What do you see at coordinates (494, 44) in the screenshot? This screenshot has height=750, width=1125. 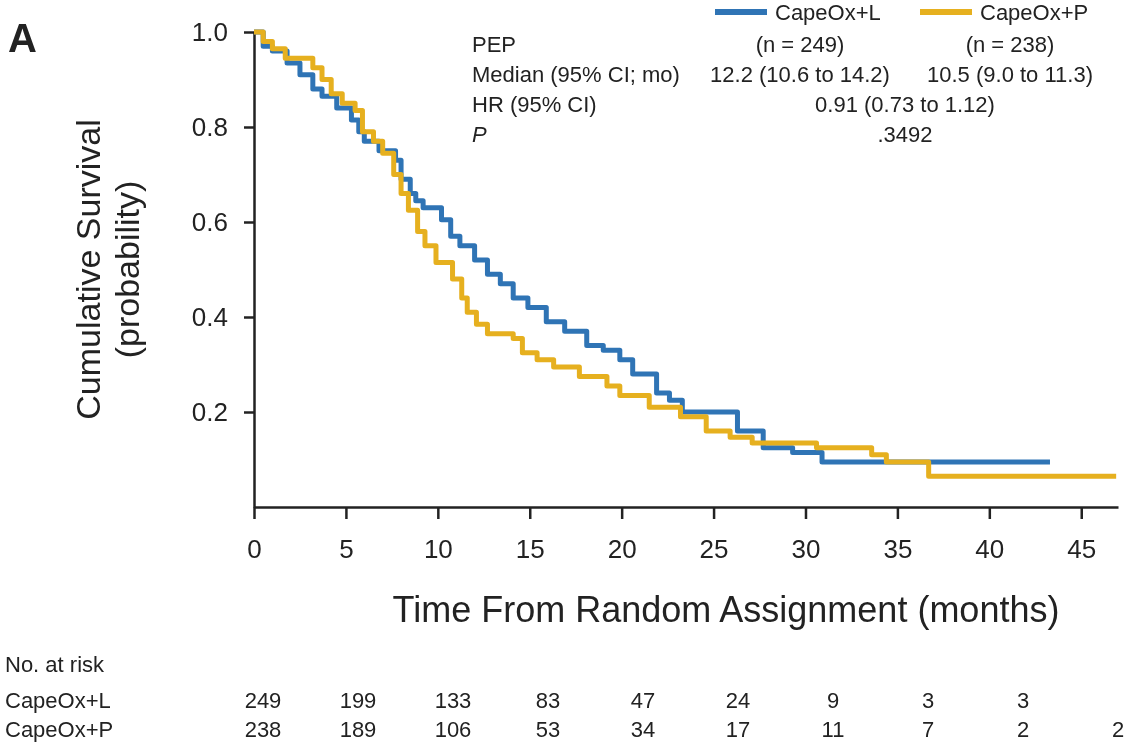 I see `annotation: PEP` at bounding box center [494, 44].